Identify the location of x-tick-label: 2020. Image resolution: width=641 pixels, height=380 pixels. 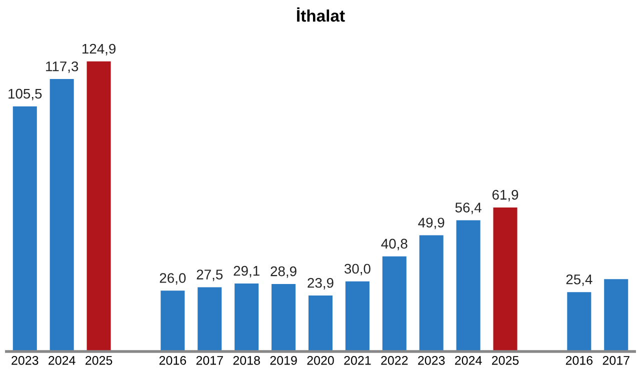
(320, 360).